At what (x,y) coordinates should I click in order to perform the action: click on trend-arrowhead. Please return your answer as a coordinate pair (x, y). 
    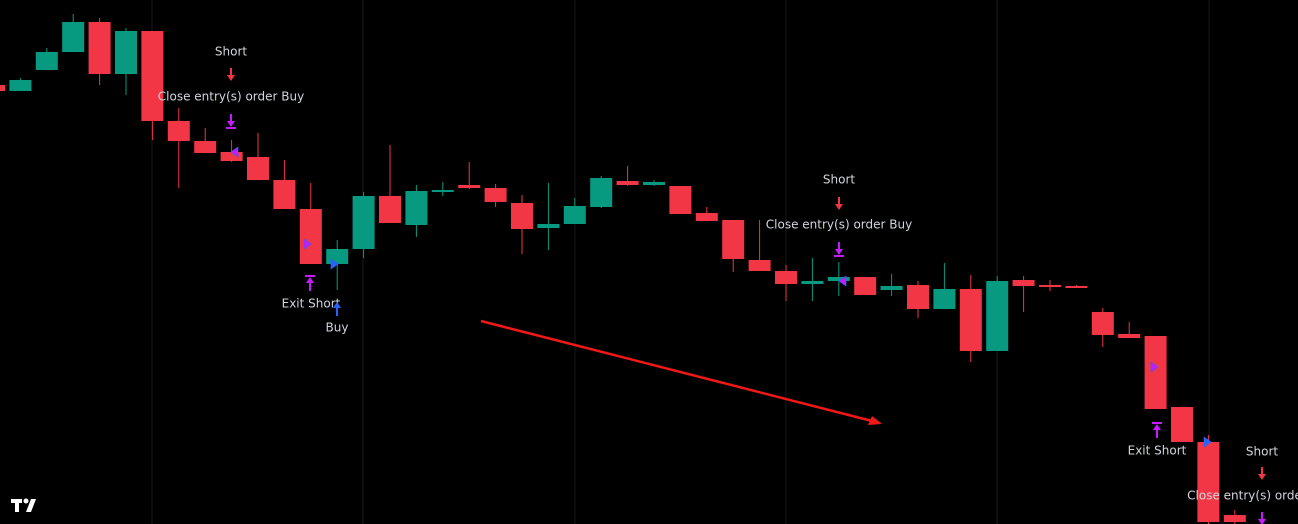
    Looking at the image, I should click on (875, 420).